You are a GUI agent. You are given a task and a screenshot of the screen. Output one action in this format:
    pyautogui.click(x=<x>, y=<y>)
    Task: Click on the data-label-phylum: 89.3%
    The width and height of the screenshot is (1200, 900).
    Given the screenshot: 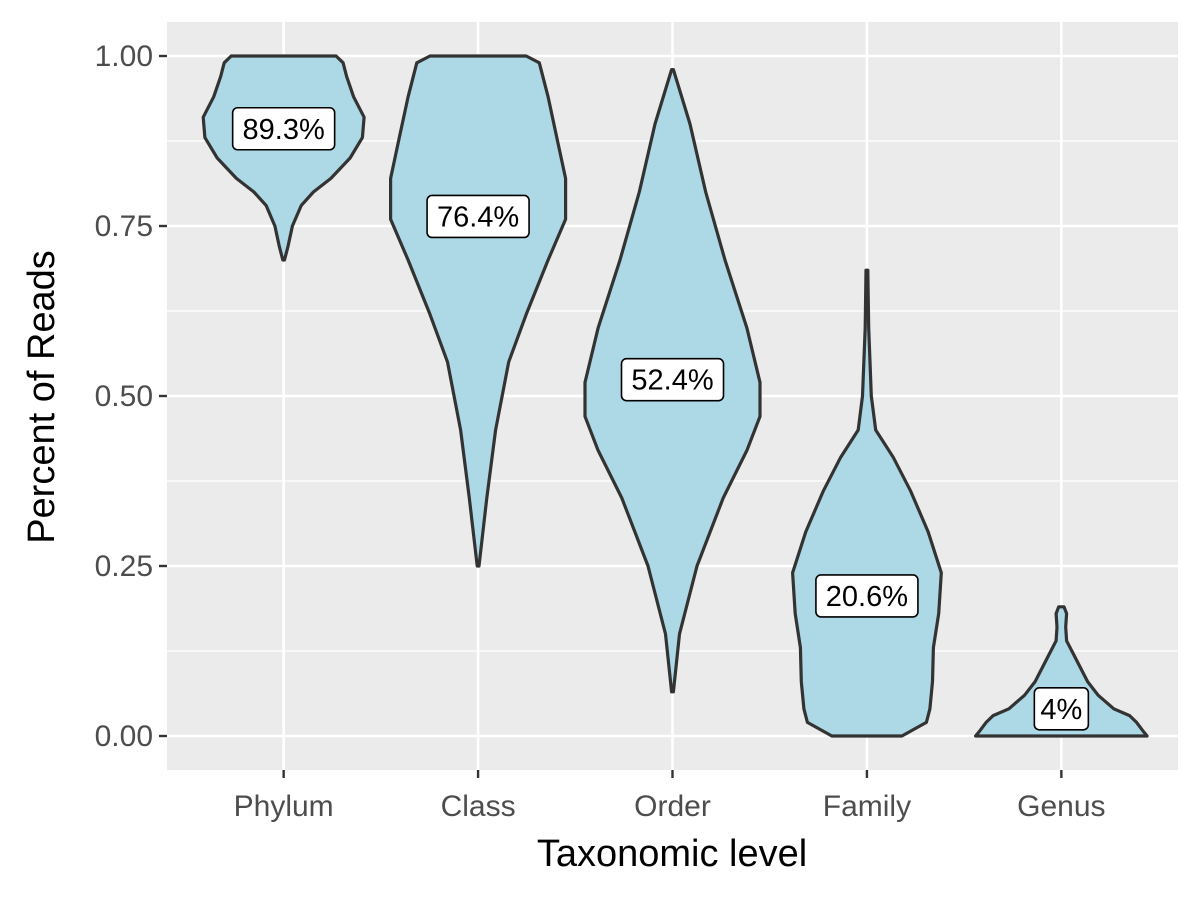 What is the action you would take?
    pyautogui.click(x=284, y=130)
    